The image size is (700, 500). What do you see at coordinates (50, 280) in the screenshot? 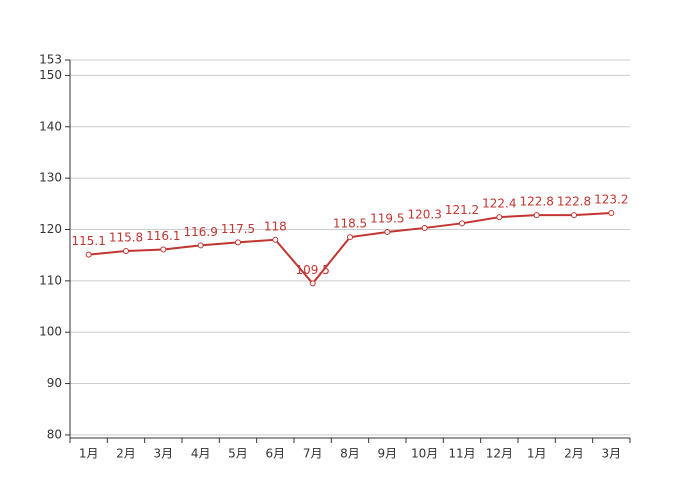
I see `y-tick-label: 110` at bounding box center [50, 280].